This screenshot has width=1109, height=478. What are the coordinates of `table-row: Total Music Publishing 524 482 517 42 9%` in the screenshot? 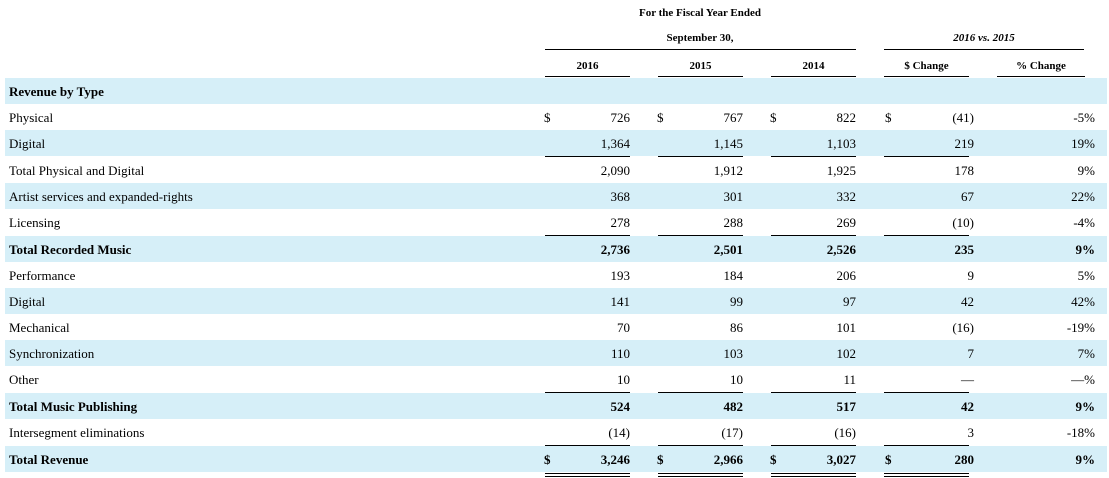 It's located at (556, 406).